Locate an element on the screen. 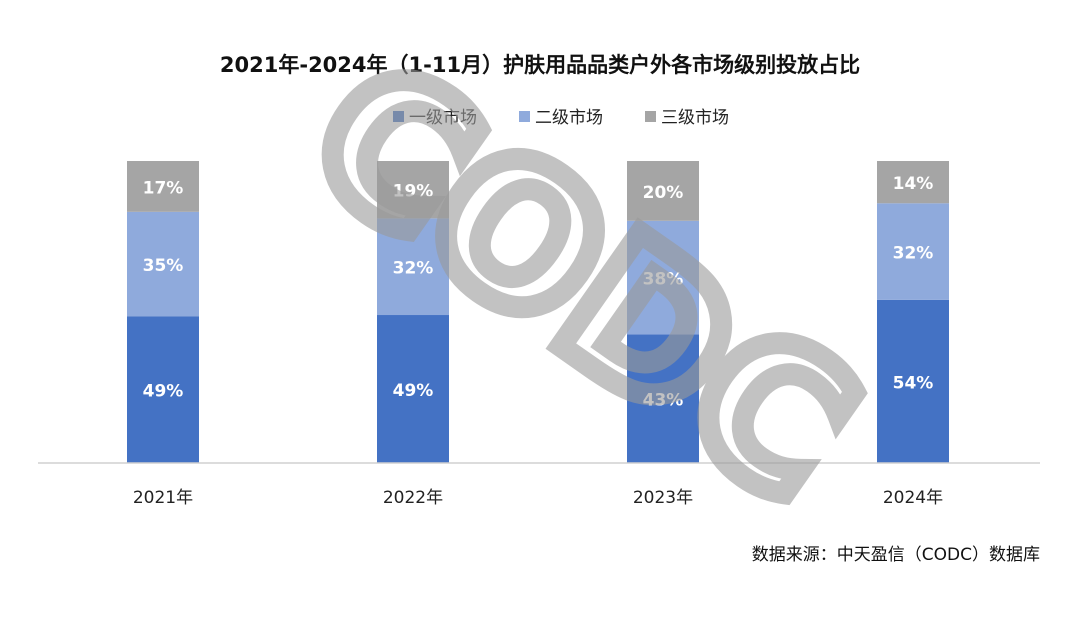 The image size is (1080, 619). x-tick-label-3: 2023年 is located at coordinates (663, 498).